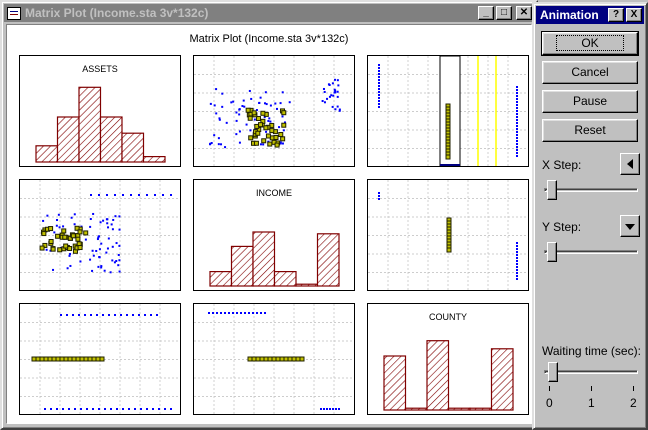  I want to click on y-step-direction-button, so click(630, 226).